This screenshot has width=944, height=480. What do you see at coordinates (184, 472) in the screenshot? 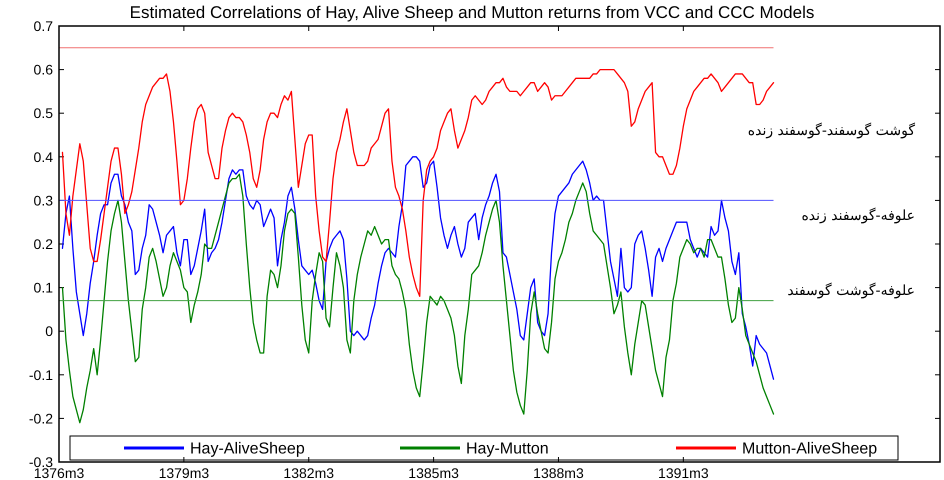
I see `x-tick-label: 1379m3` at bounding box center [184, 472].